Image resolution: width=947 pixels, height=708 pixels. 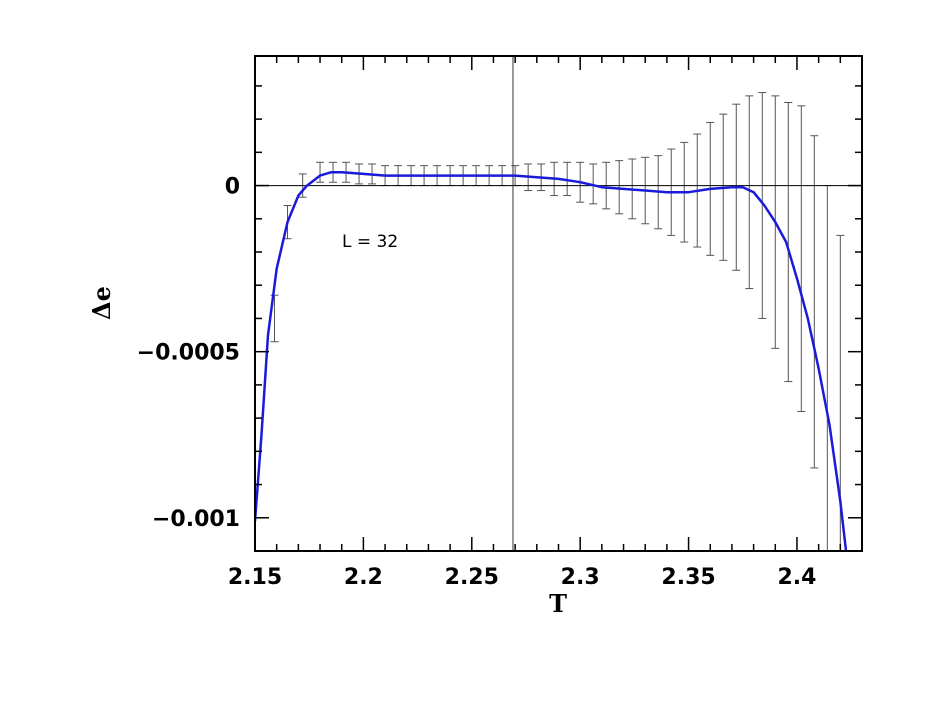 What do you see at coordinates (796, 577) in the screenshot?
I see `x-tick-label: 2.4` at bounding box center [796, 577].